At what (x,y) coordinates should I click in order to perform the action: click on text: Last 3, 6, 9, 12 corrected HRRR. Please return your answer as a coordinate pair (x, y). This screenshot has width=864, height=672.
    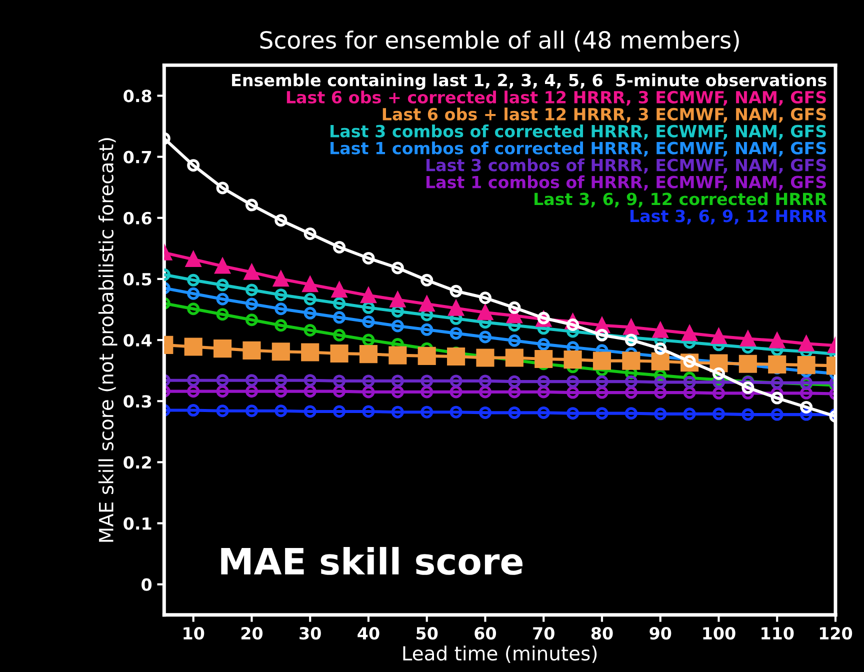
    Looking at the image, I should click on (680, 200).